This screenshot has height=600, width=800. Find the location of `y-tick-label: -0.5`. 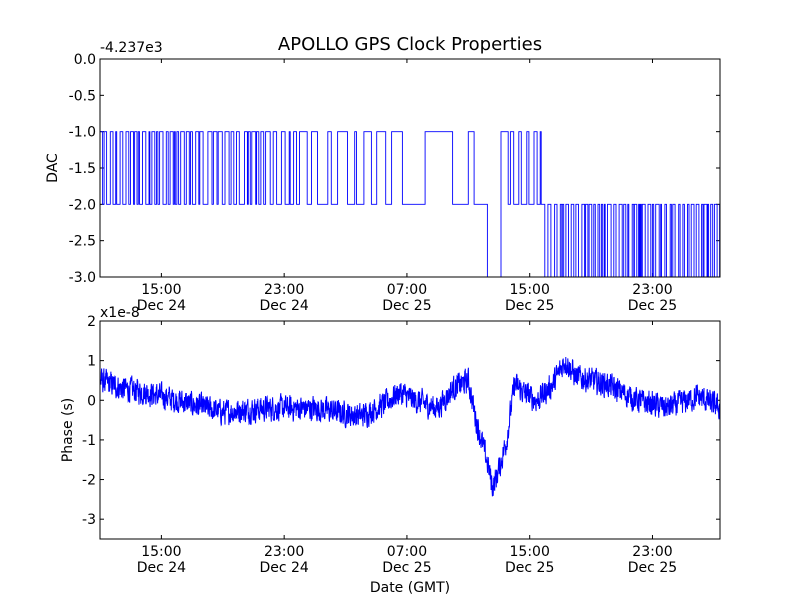

y-tick-label: -0.5 is located at coordinates (82, 96).